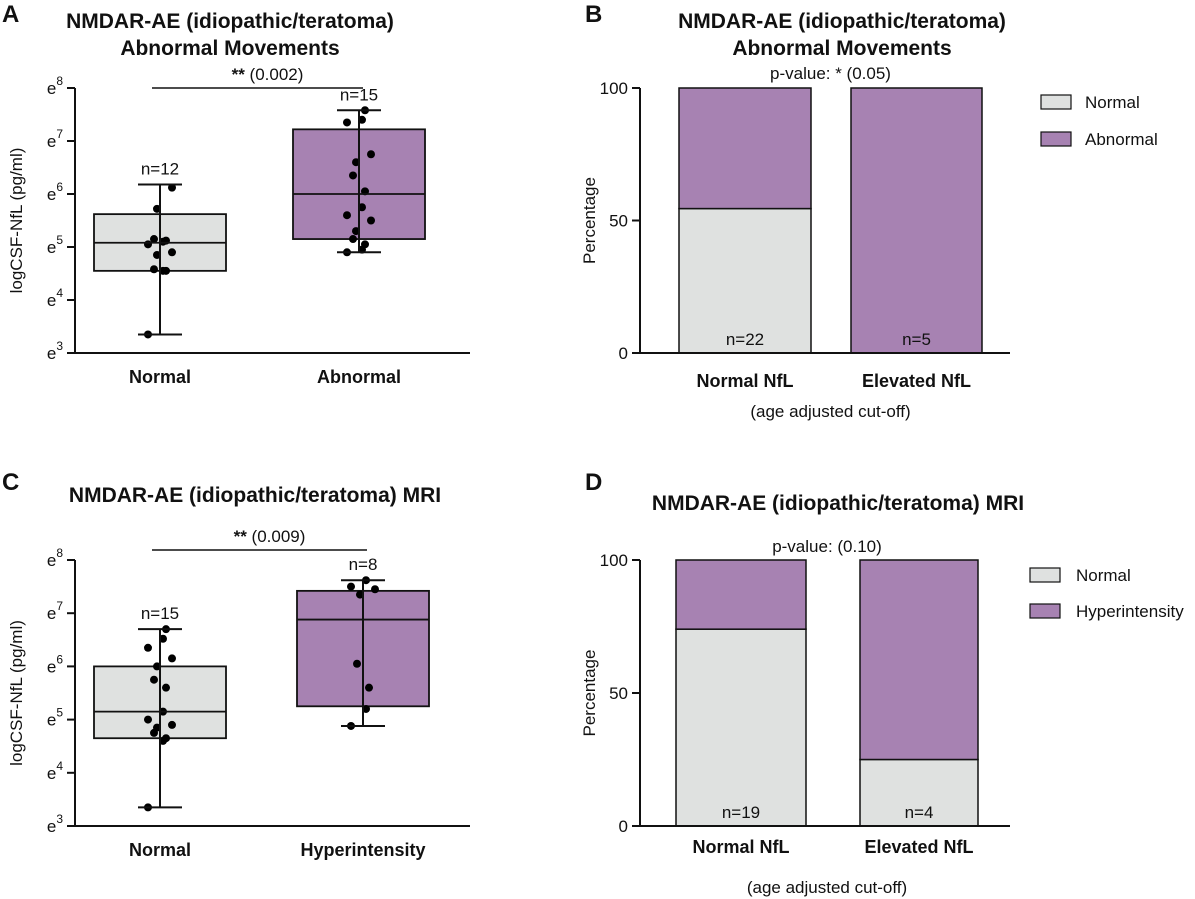  Describe the element at coordinates (589, 693) in the screenshot. I see `panel-d-y-label: Percentage` at that location.